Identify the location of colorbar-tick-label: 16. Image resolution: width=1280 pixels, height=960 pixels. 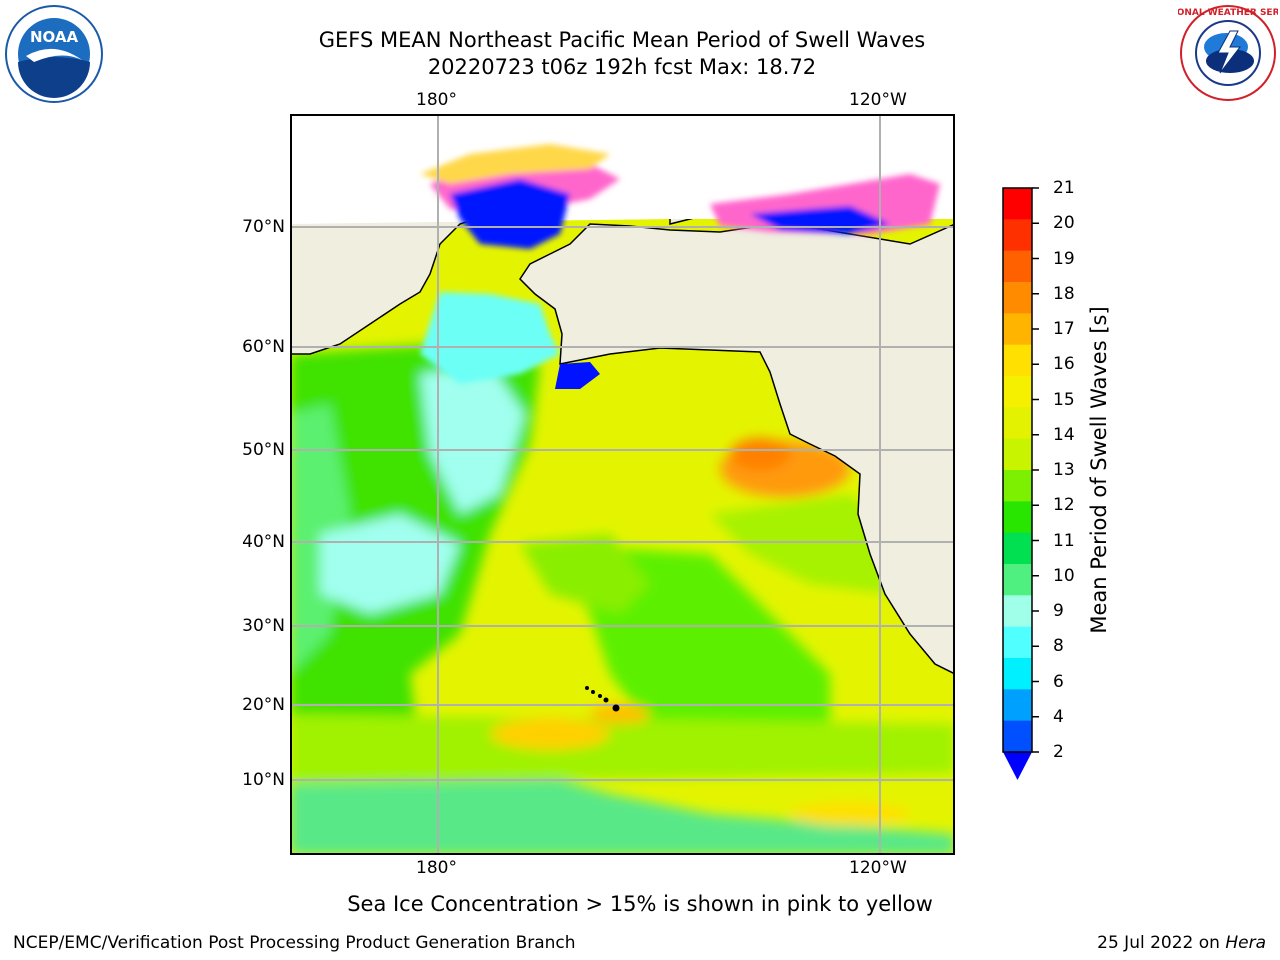
(1064, 364).